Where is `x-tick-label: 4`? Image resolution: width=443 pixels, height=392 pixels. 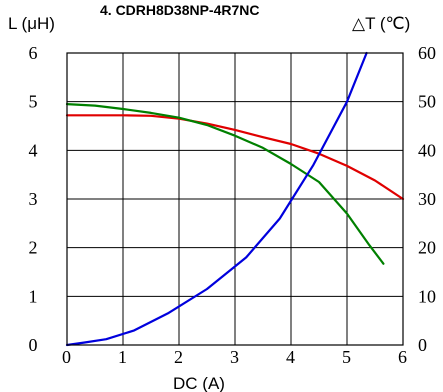
x-tick-label: 4 is located at coordinates (290, 357).